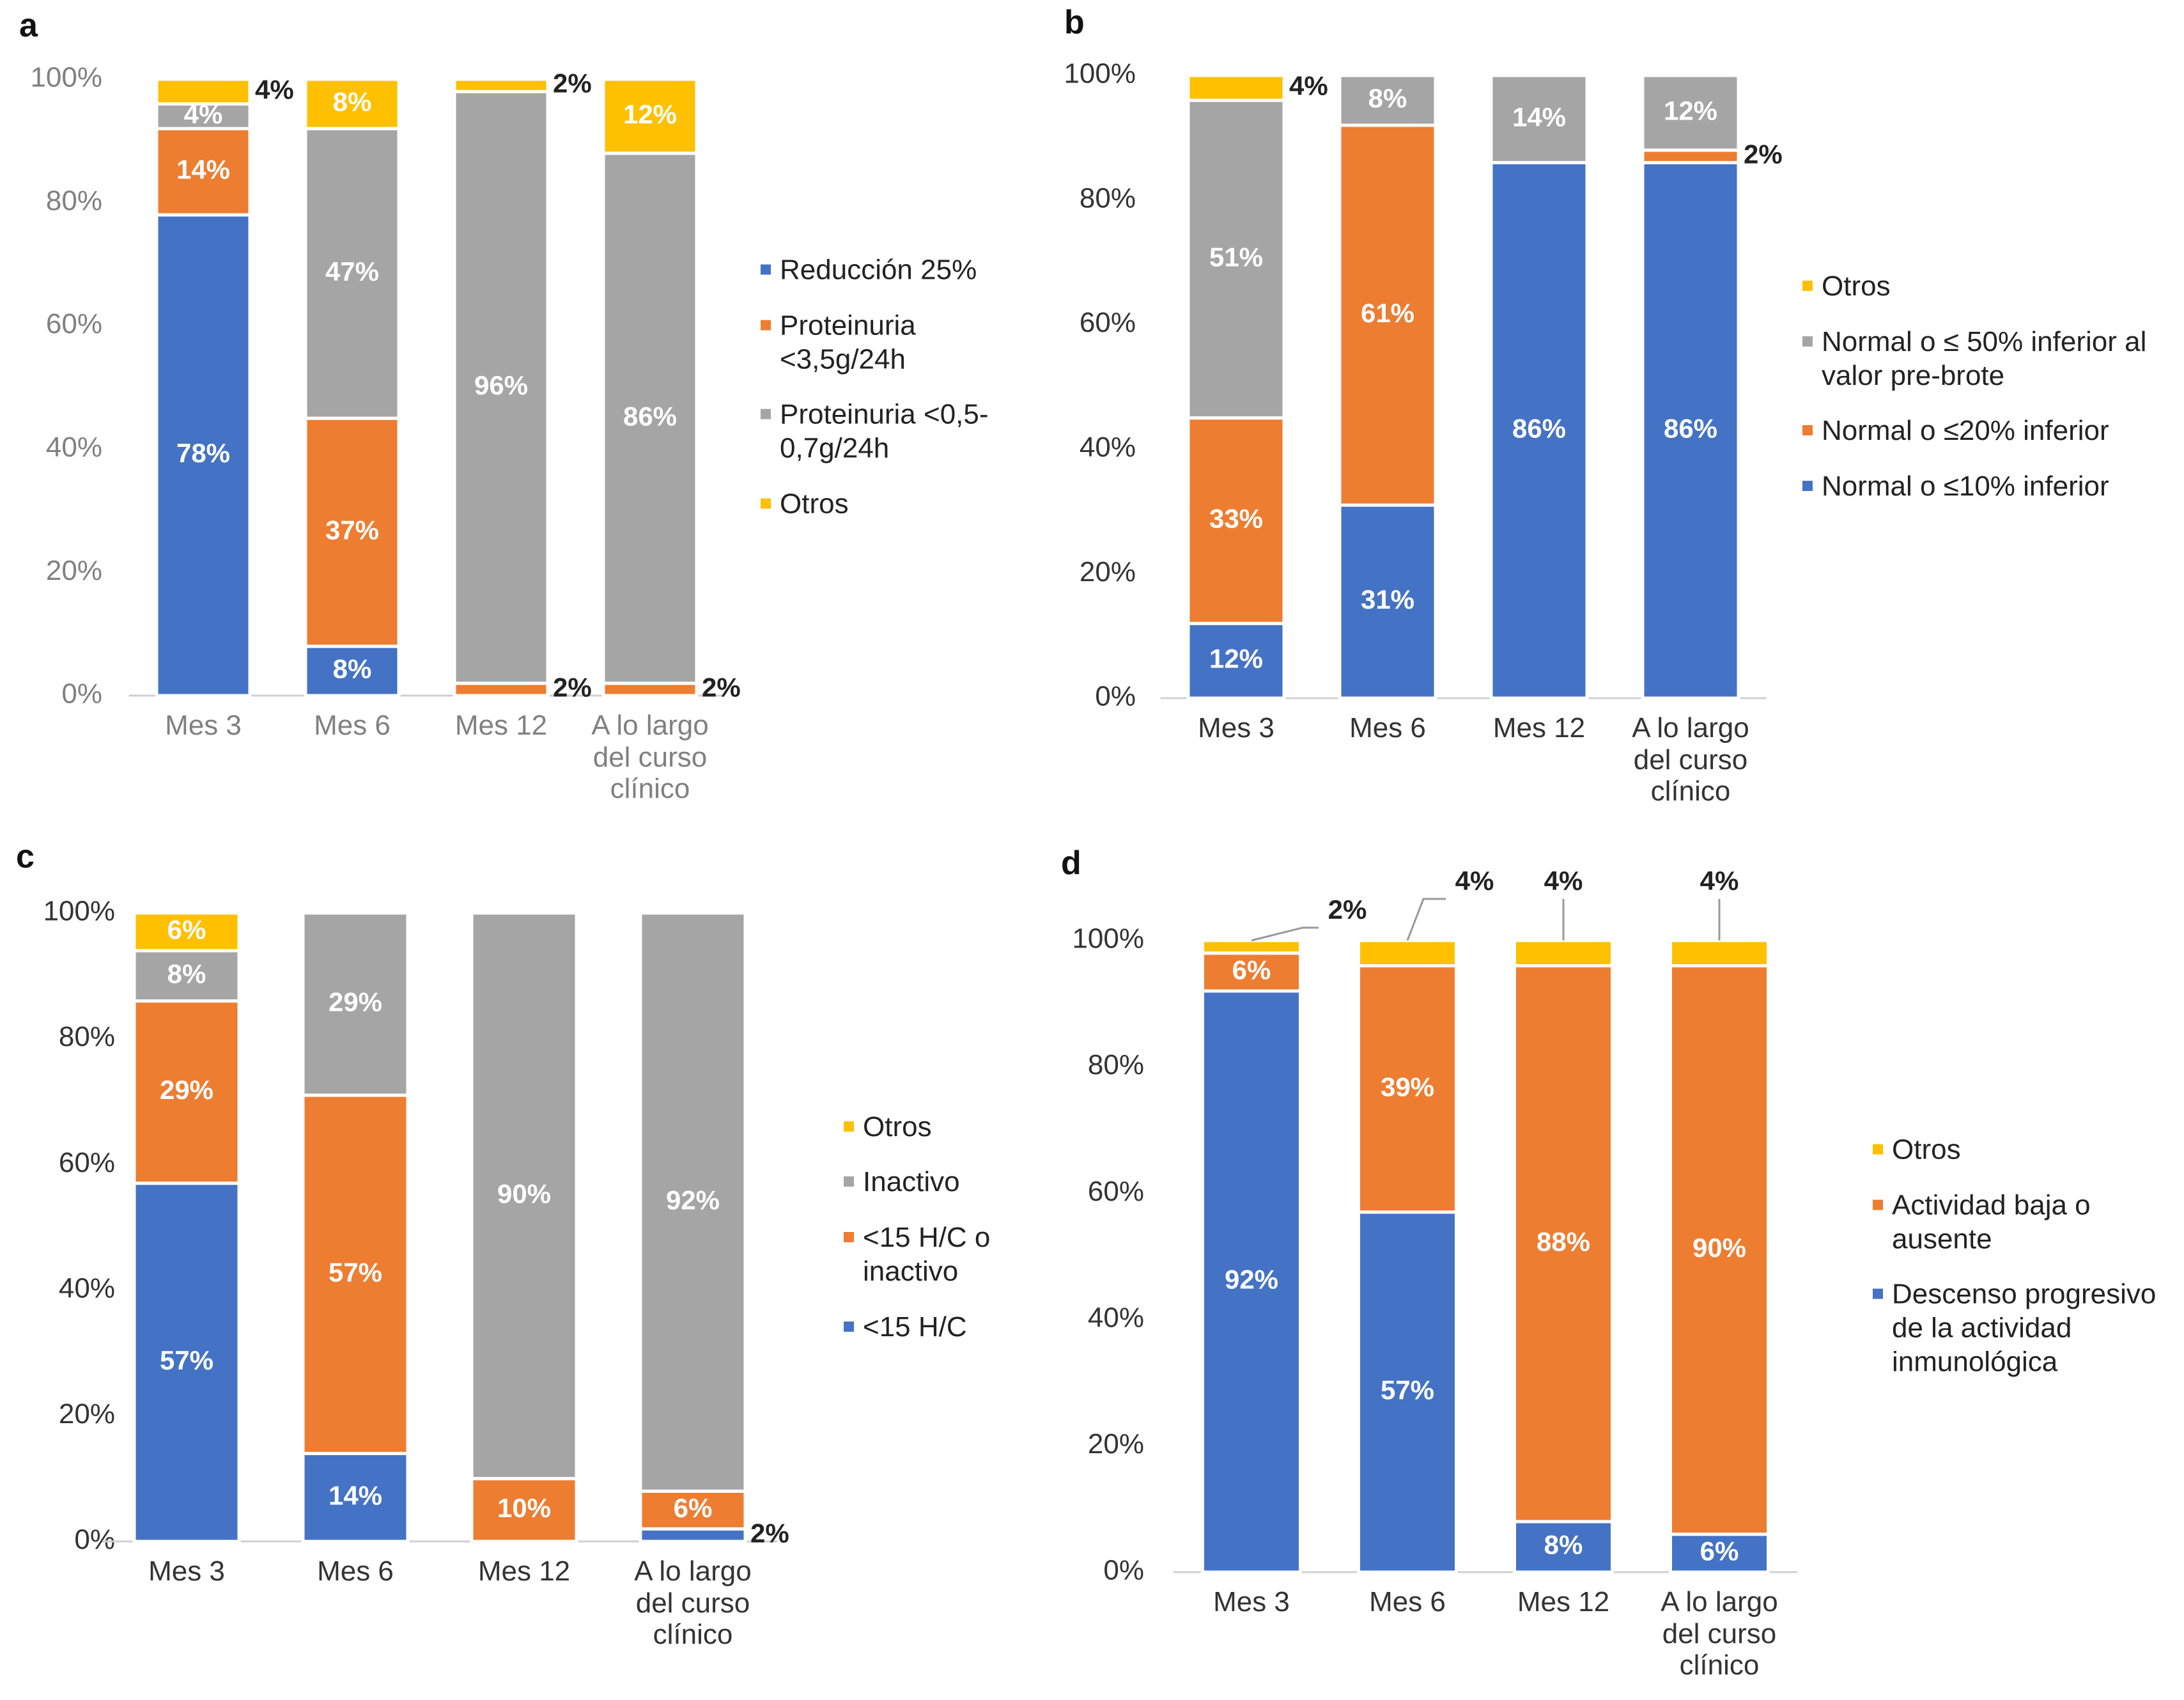 Image resolution: width=2184 pixels, height=1700 pixels. I want to click on legend-label: Otros, so click(814, 504).